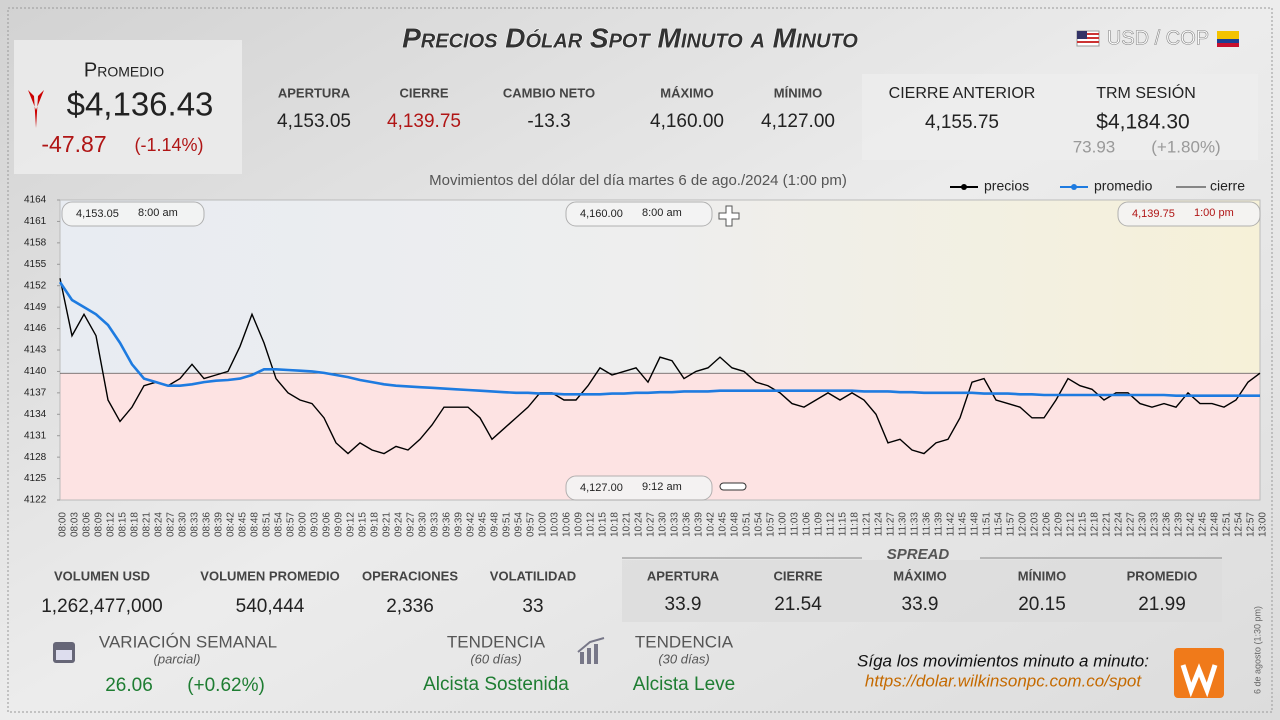 This screenshot has width=1280, height=720. What do you see at coordinates (630, 37) in the screenshot?
I see `title: Precios Dólar Spot Minuto a Minuto` at bounding box center [630, 37].